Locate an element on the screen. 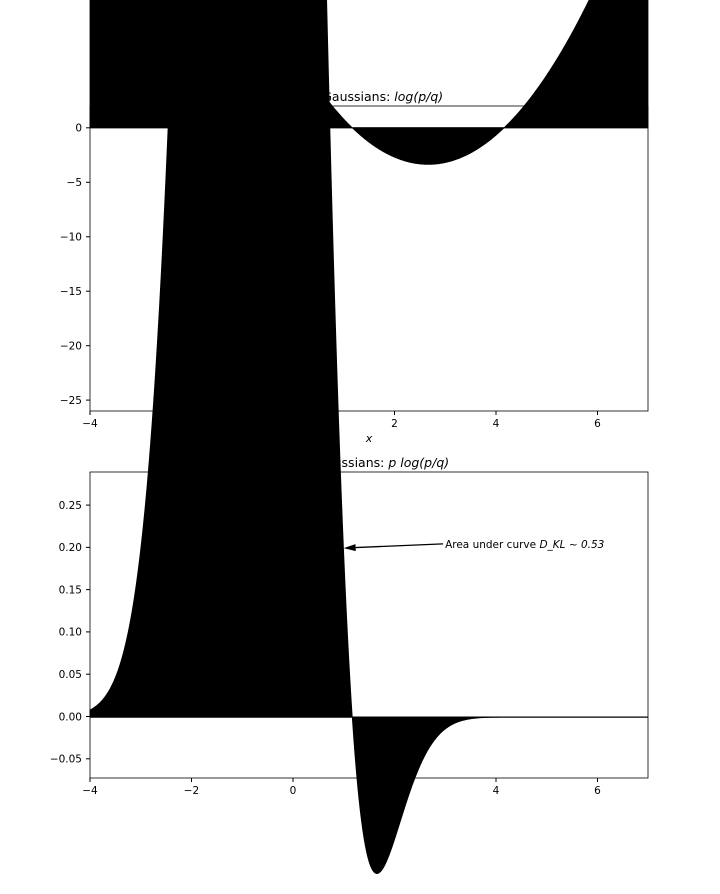  chart-bottom-y-axis: 0.25 0.20 0.15 0.10 0.05 0.00 −0.05 is located at coordinates (70, 633).